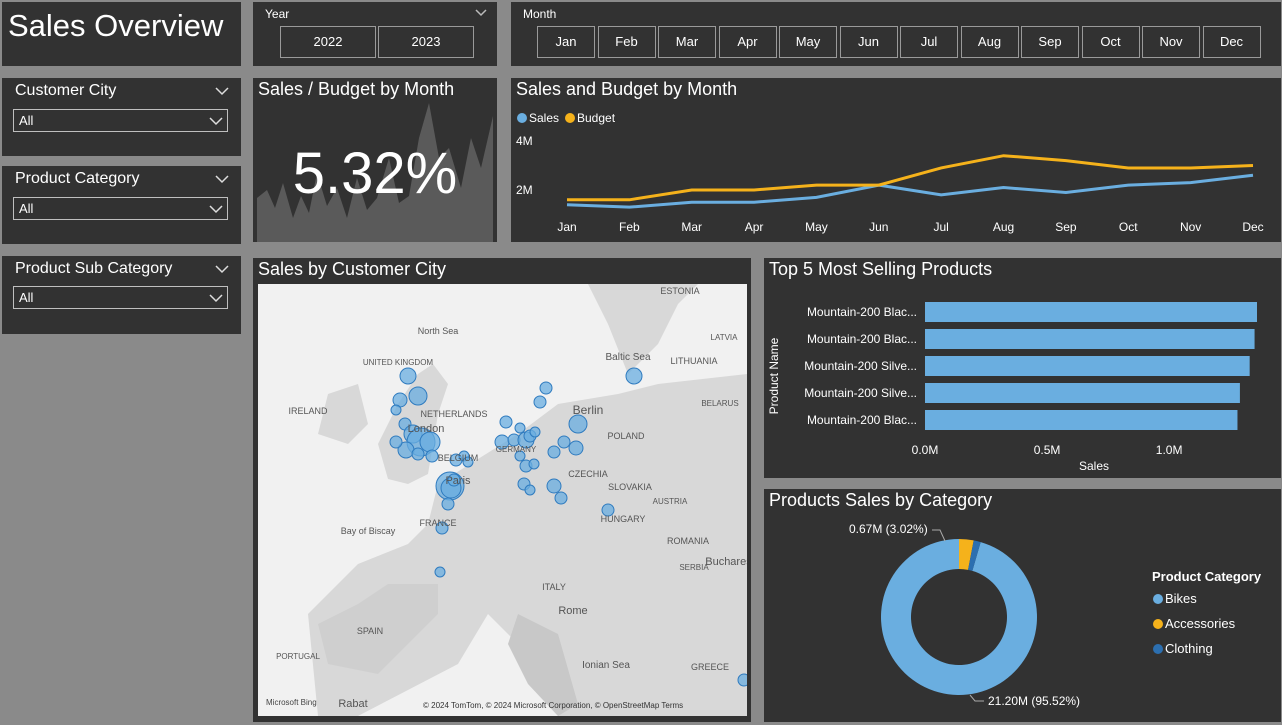 Image resolution: width=1282 pixels, height=725 pixels. I want to click on month-button-oct: Oct, so click(1110, 42).